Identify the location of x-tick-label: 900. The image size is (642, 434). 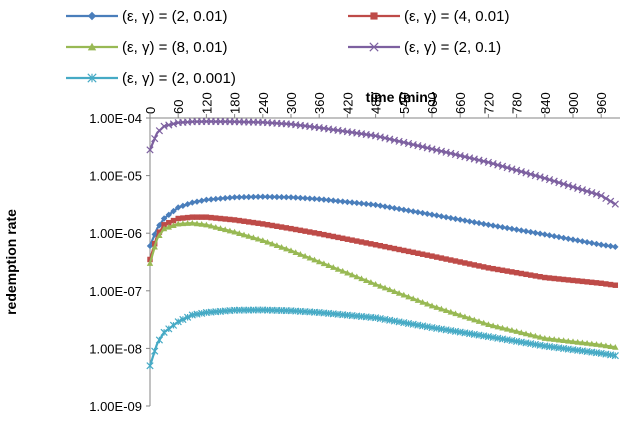
(573, 103).